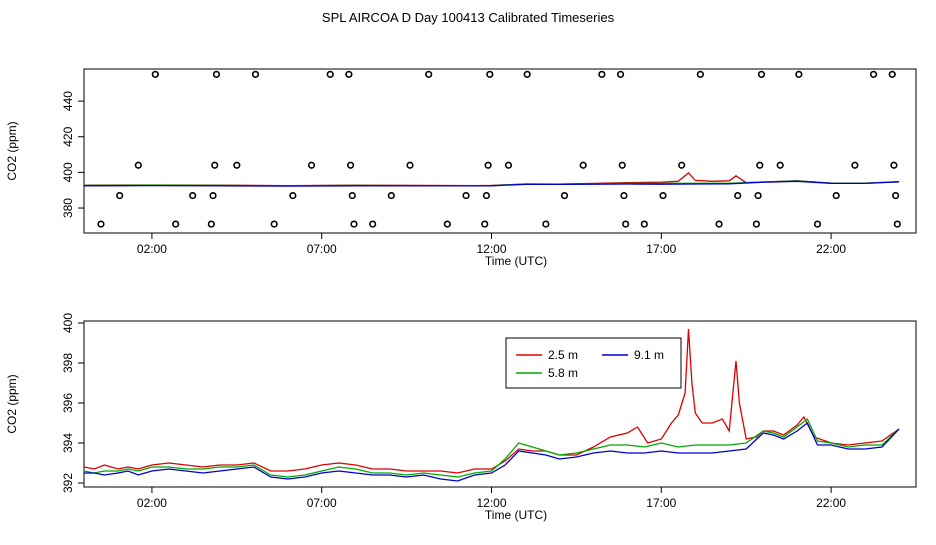  What do you see at coordinates (68, 136) in the screenshot?
I see `y-tick-label: 420` at bounding box center [68, 136].